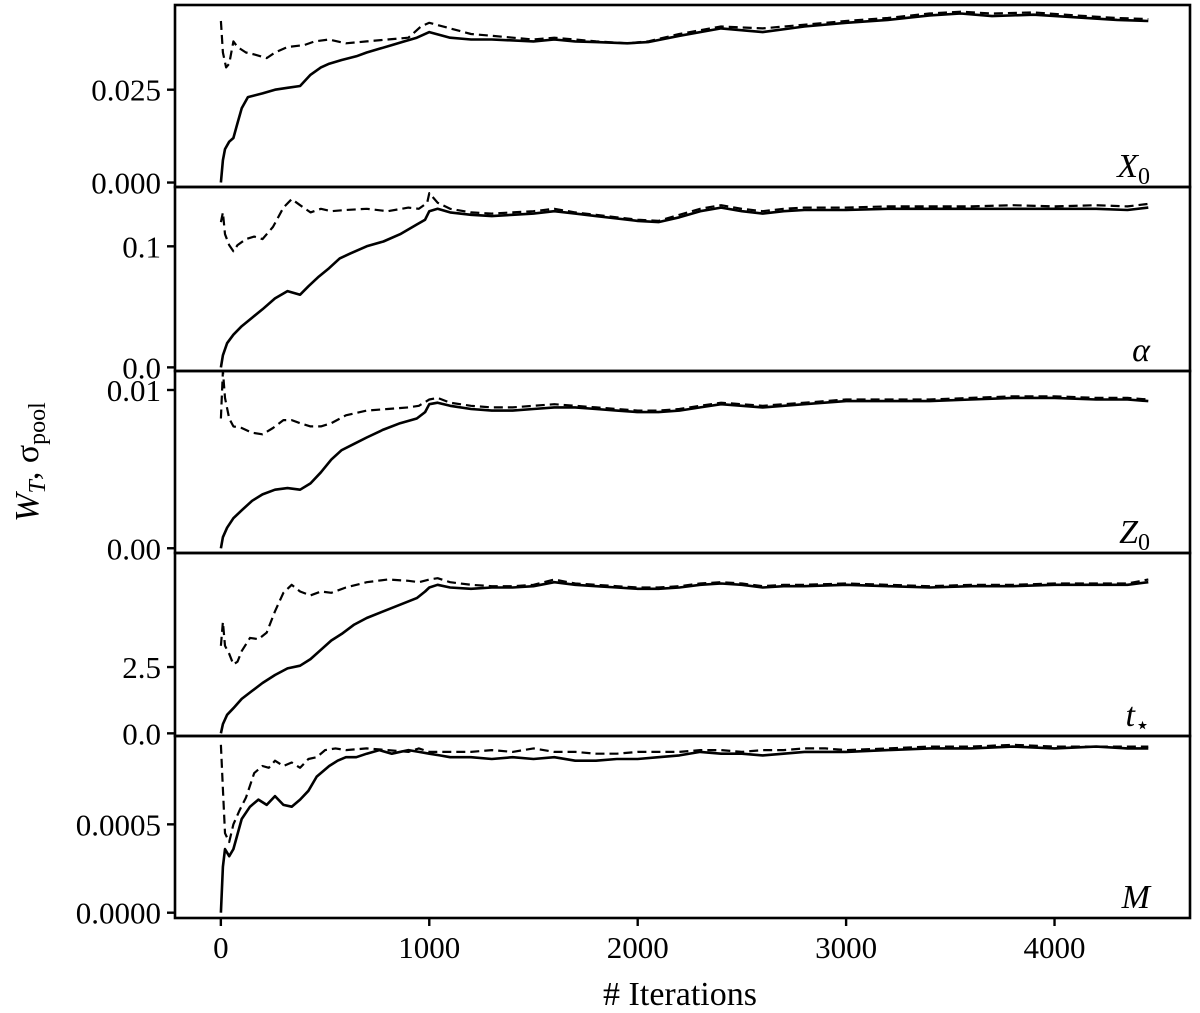 Image resolution: width=1200 pixels, height=1013 pixels. I want to click on panel-label: α, so click(1141, 350).